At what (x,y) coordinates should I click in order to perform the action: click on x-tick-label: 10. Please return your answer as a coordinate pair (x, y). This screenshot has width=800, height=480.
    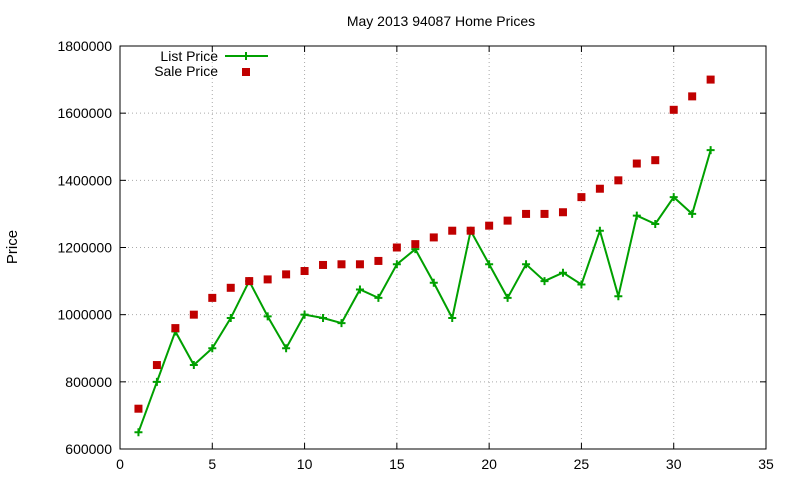
    Looking at the image, I should click on (305, 464).